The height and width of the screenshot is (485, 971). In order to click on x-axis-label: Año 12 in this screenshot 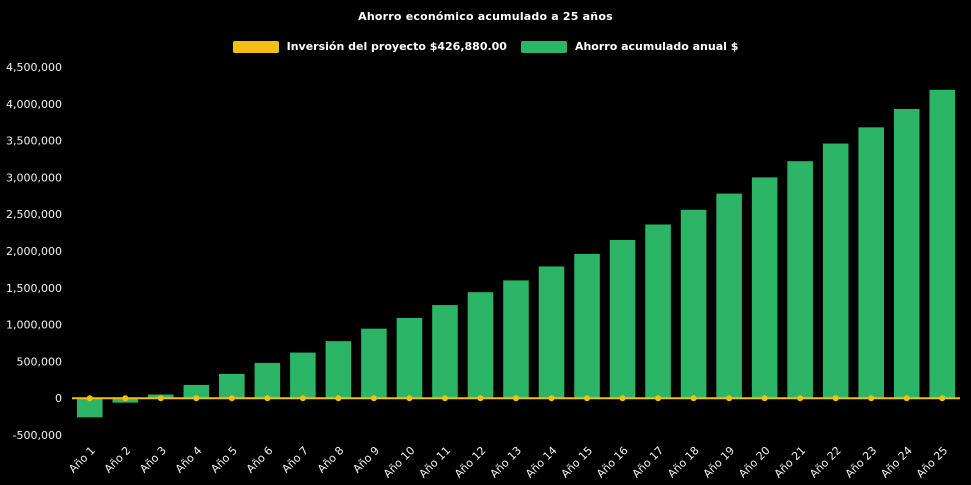, I will do `click(470, 462)`.